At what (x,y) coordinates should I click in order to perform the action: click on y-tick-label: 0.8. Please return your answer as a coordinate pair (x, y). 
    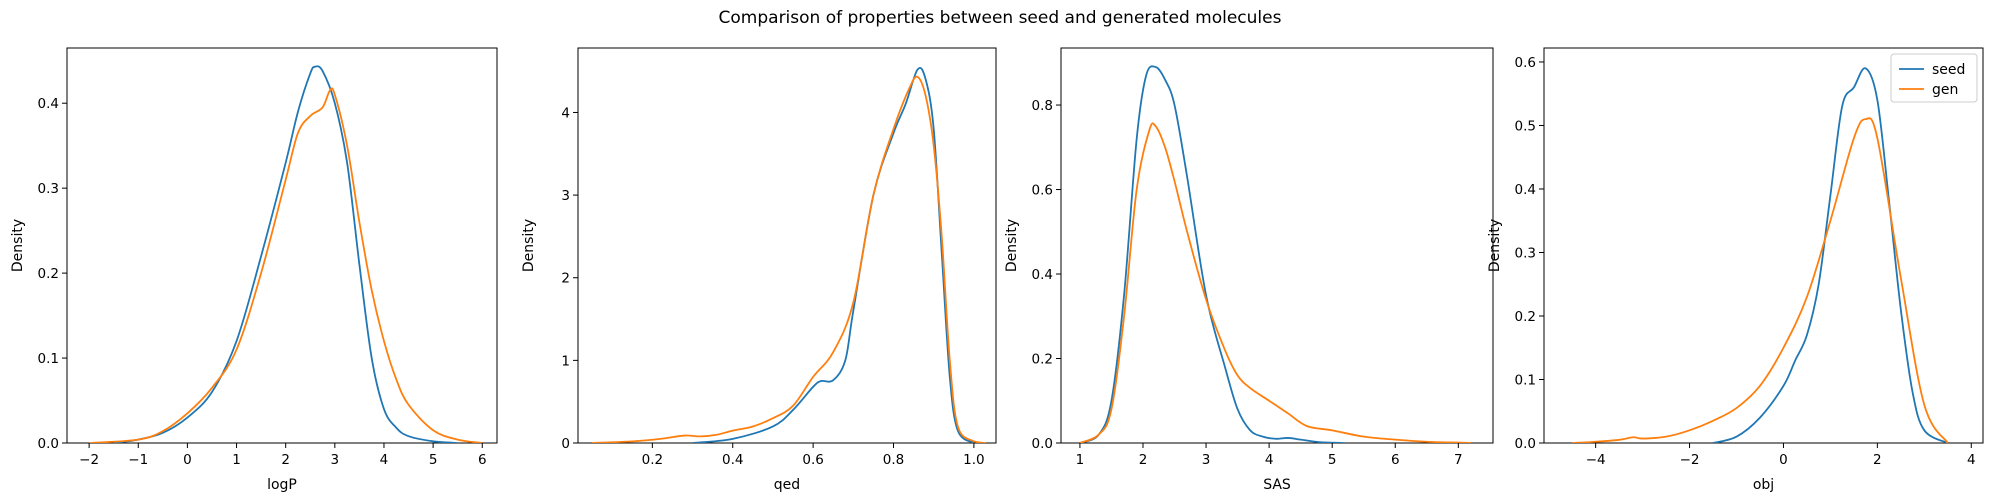
    Looking at the image, I should click on (1042, 106).